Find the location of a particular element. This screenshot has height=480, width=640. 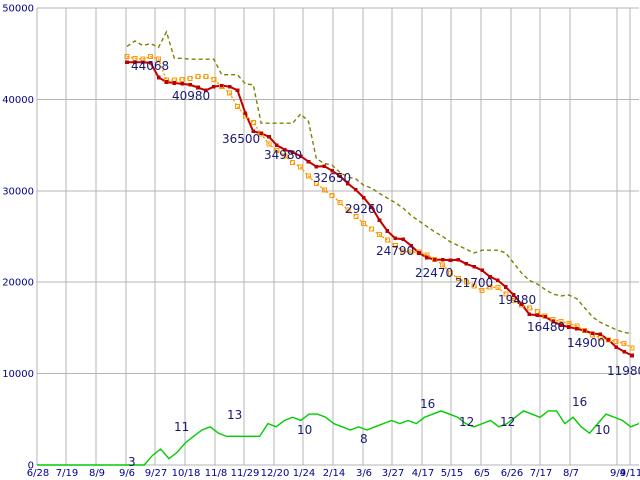

volume-value-label: 11 is located at coordinates (181, 427).